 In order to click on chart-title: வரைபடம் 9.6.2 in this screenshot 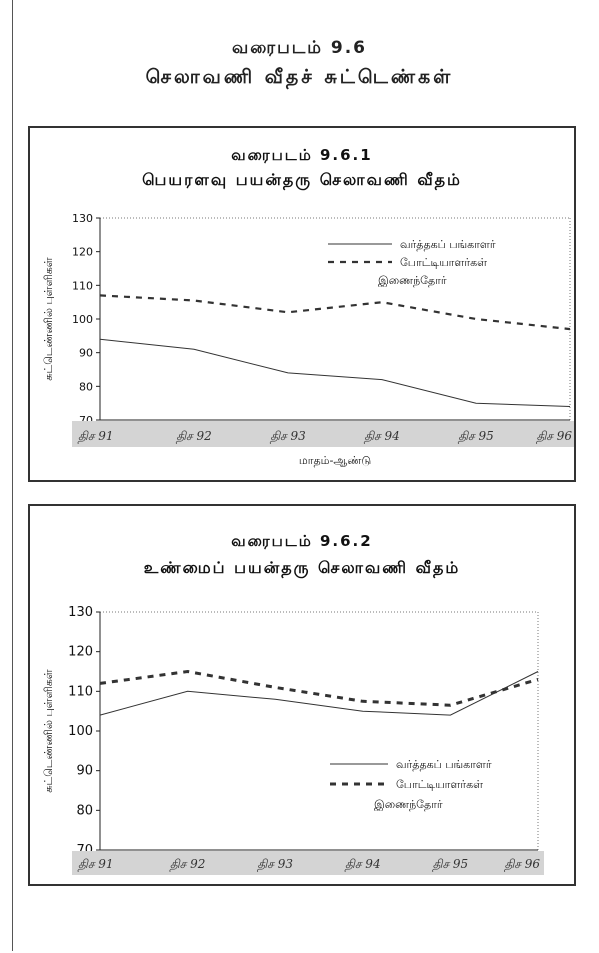, I will do `click(302, 541)`.